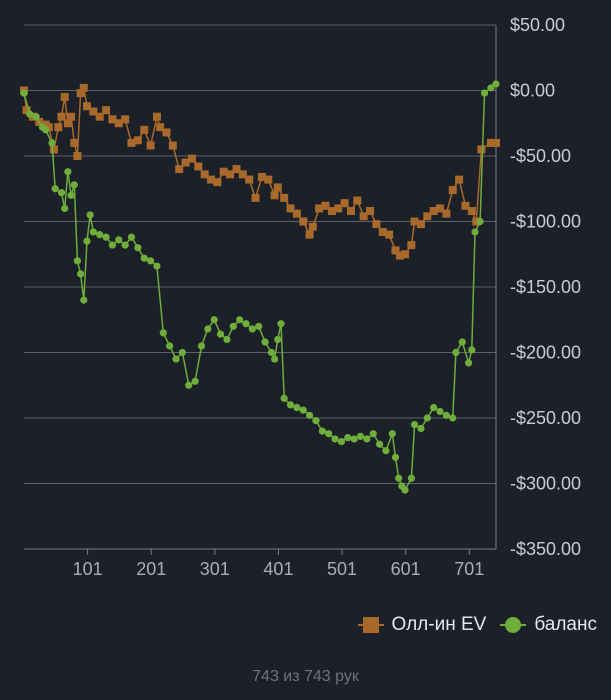 The height and width of the screenshot is (700, 611). Describe the element at coordinates (545, 222) in the screenshot. I see `y-tick-label: -$100.00` at that location.